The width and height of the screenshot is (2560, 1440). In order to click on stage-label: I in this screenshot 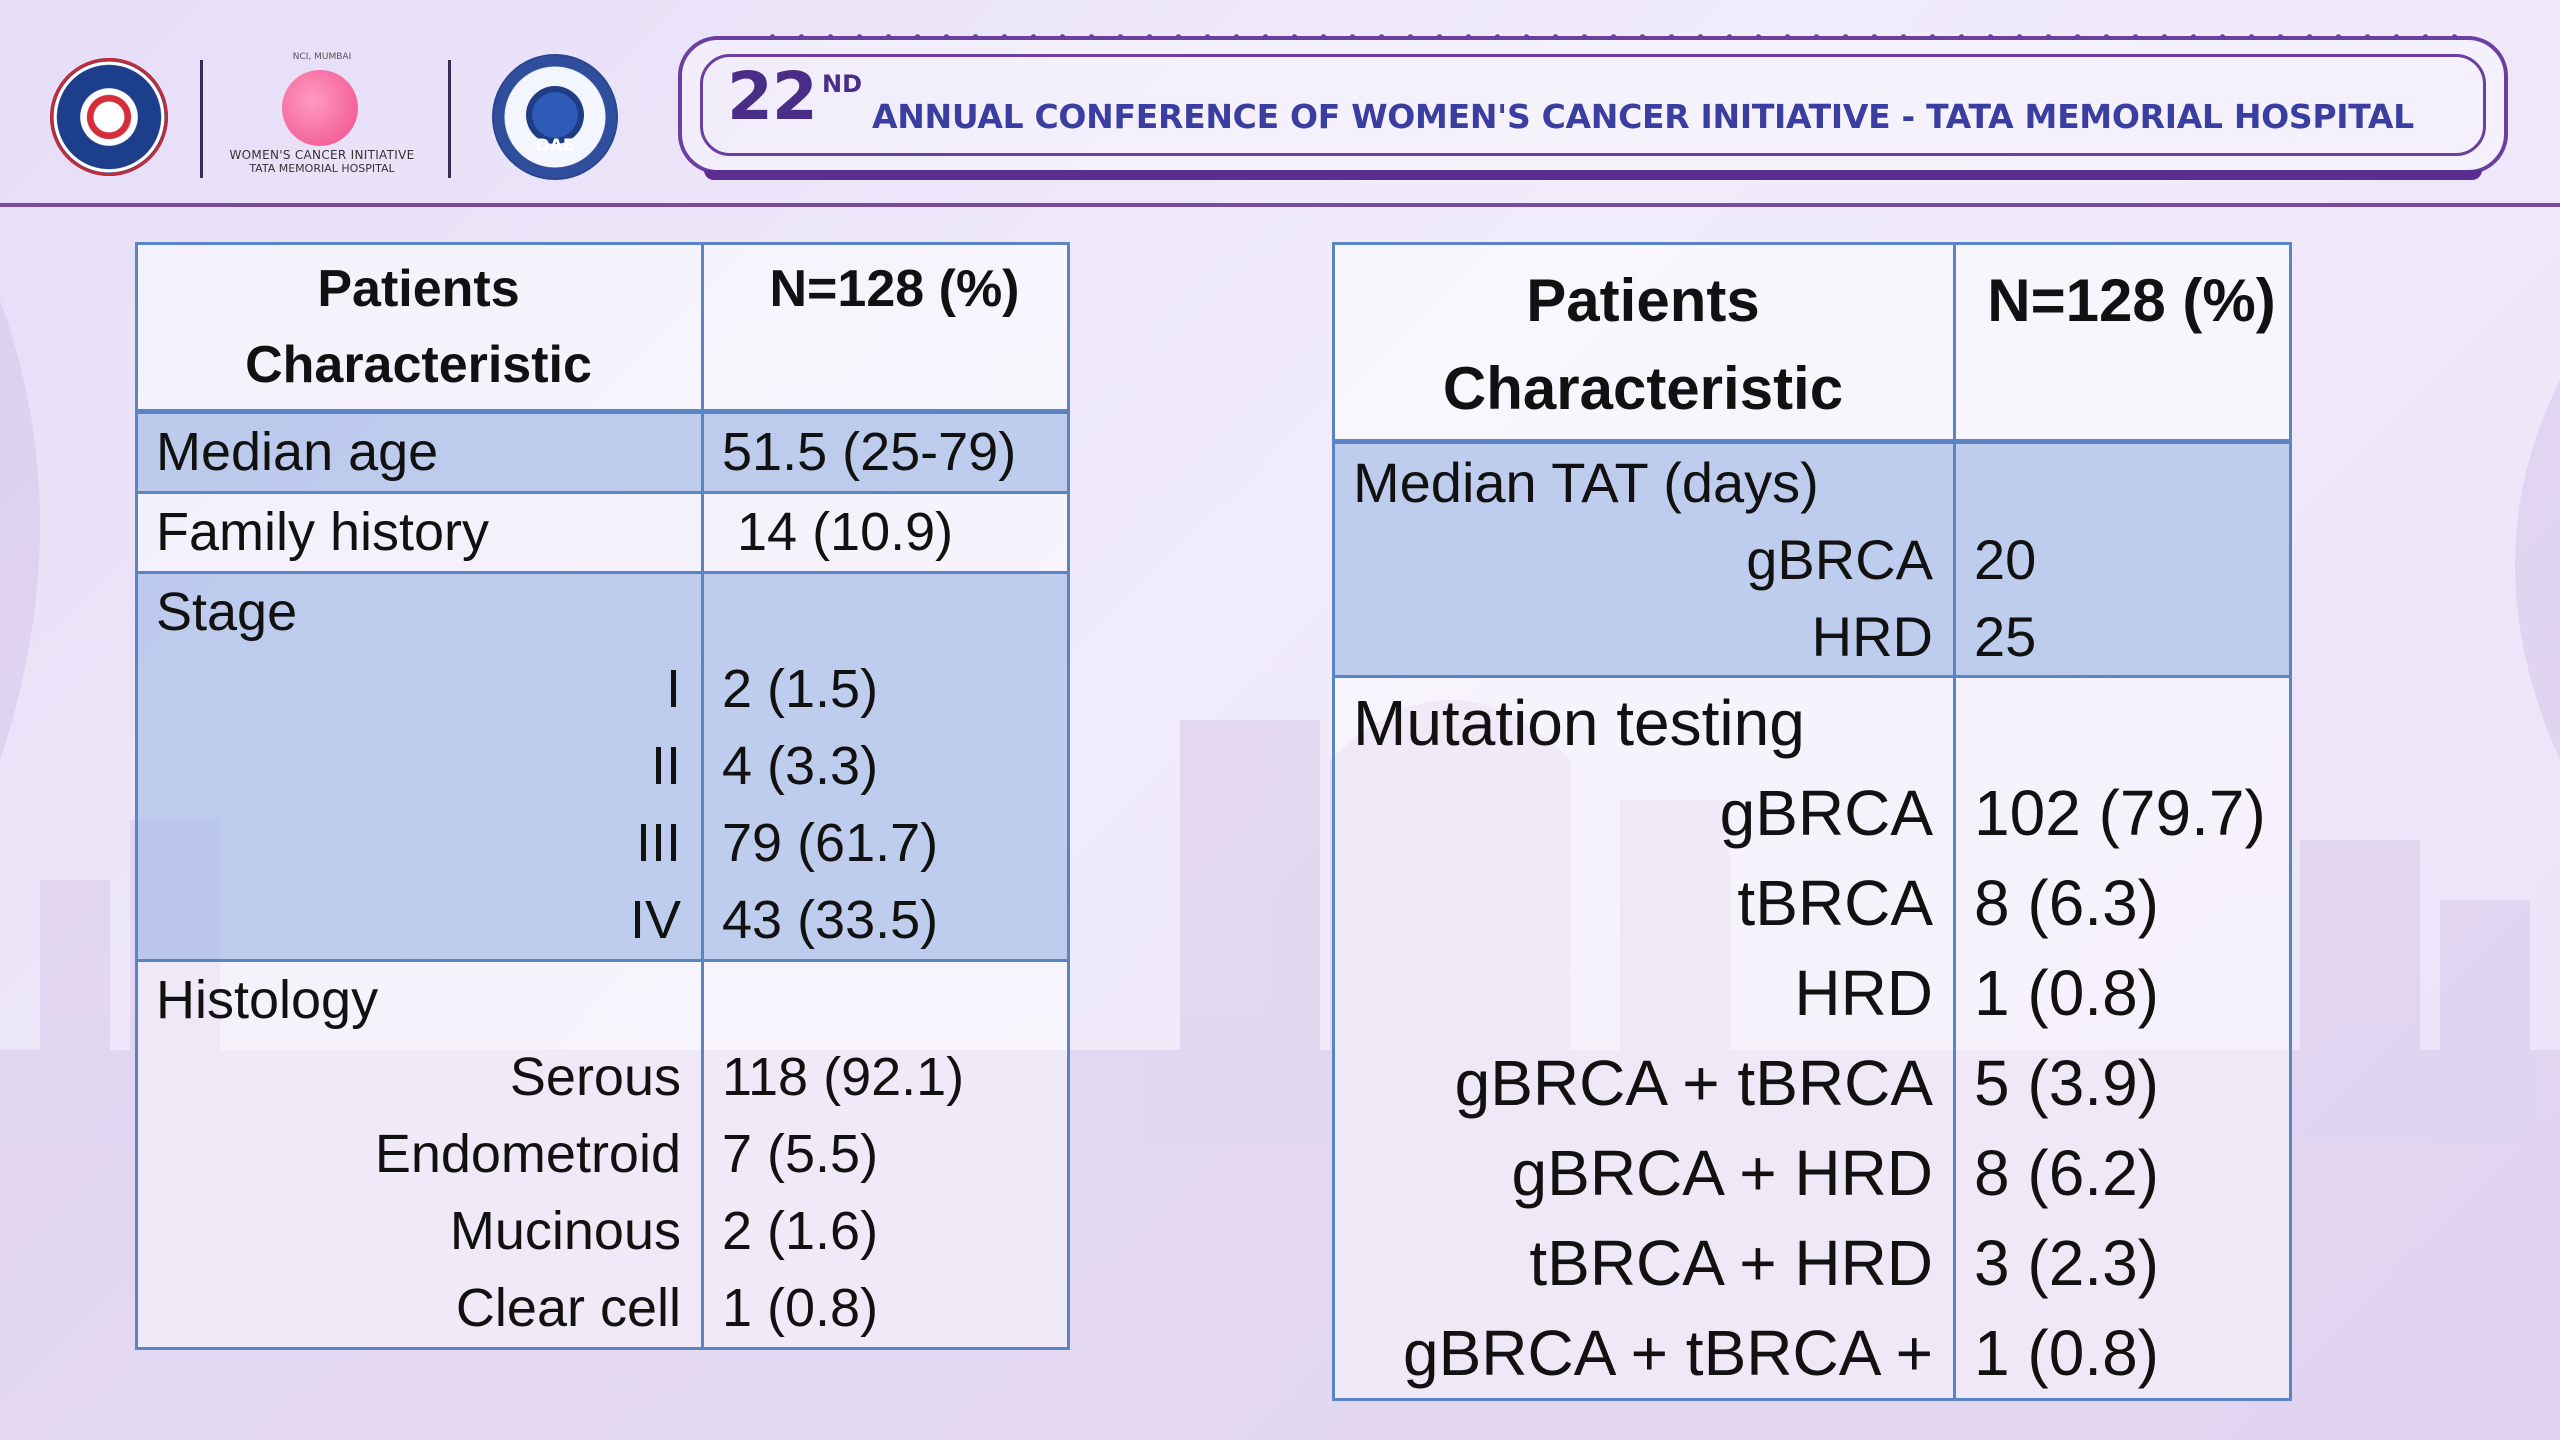, I will do `click(673, 689)`.